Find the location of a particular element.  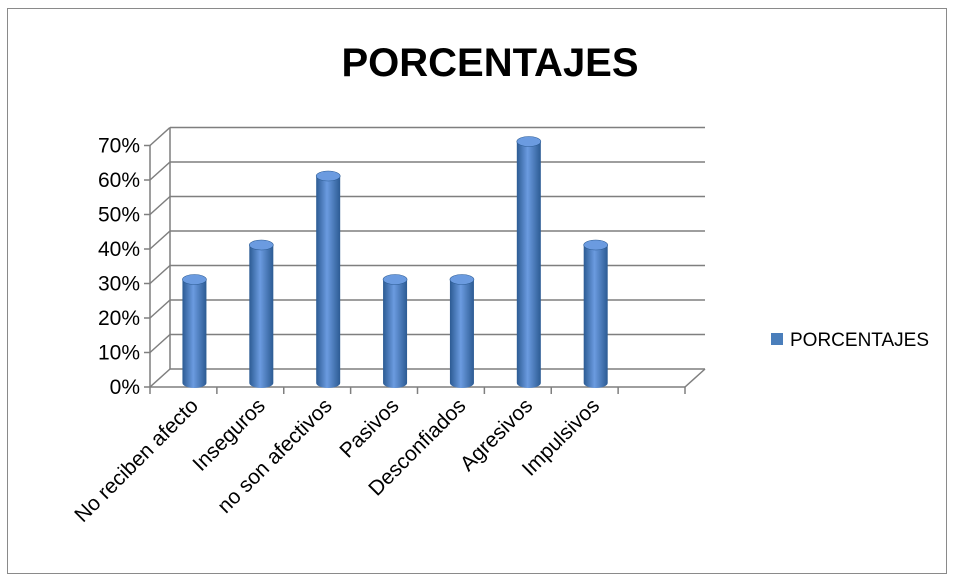

x-category-label: No reciben afecto is located at coordinates (136, 460).